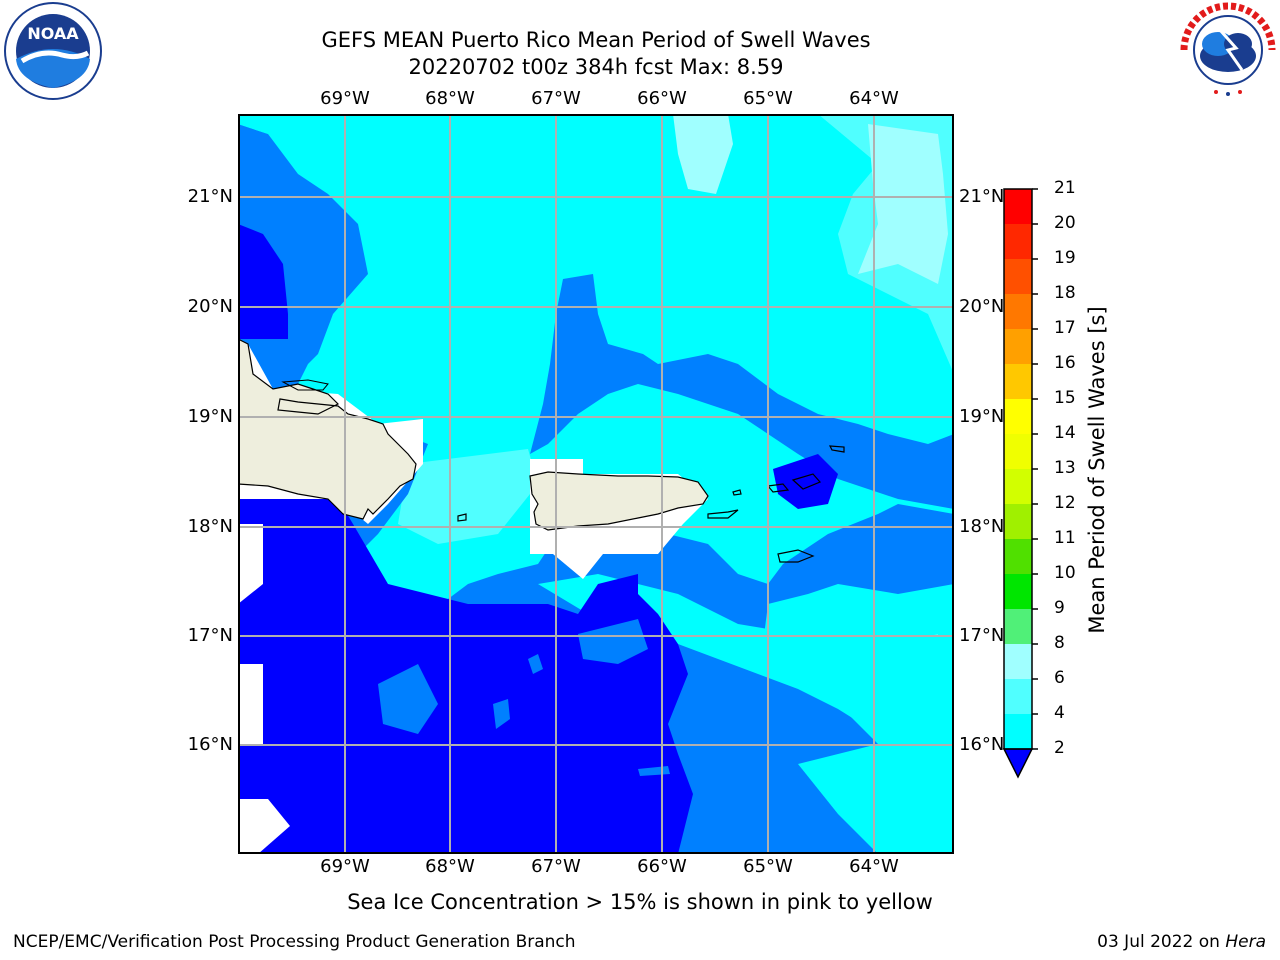 This screenshot has height=960, width=1280. I want to click on land-puerto-rico, so click(619, 501).